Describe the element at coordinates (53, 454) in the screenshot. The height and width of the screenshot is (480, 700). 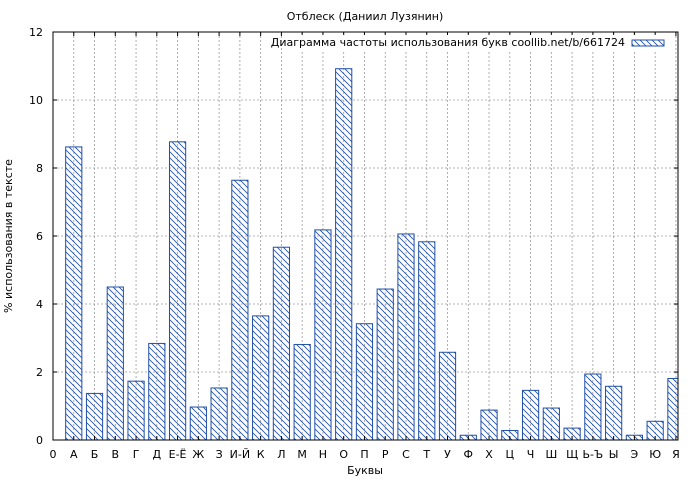
I see `x-tick-label: 0` at that location.